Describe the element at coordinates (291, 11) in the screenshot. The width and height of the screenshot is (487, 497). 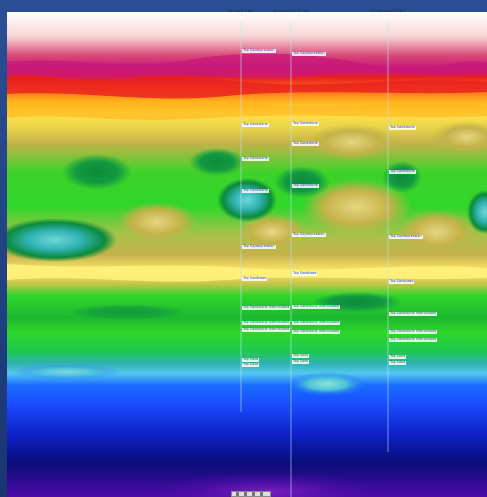
I see `well-name-2: X2 Cedrina 1 ST Hrz` at that location.